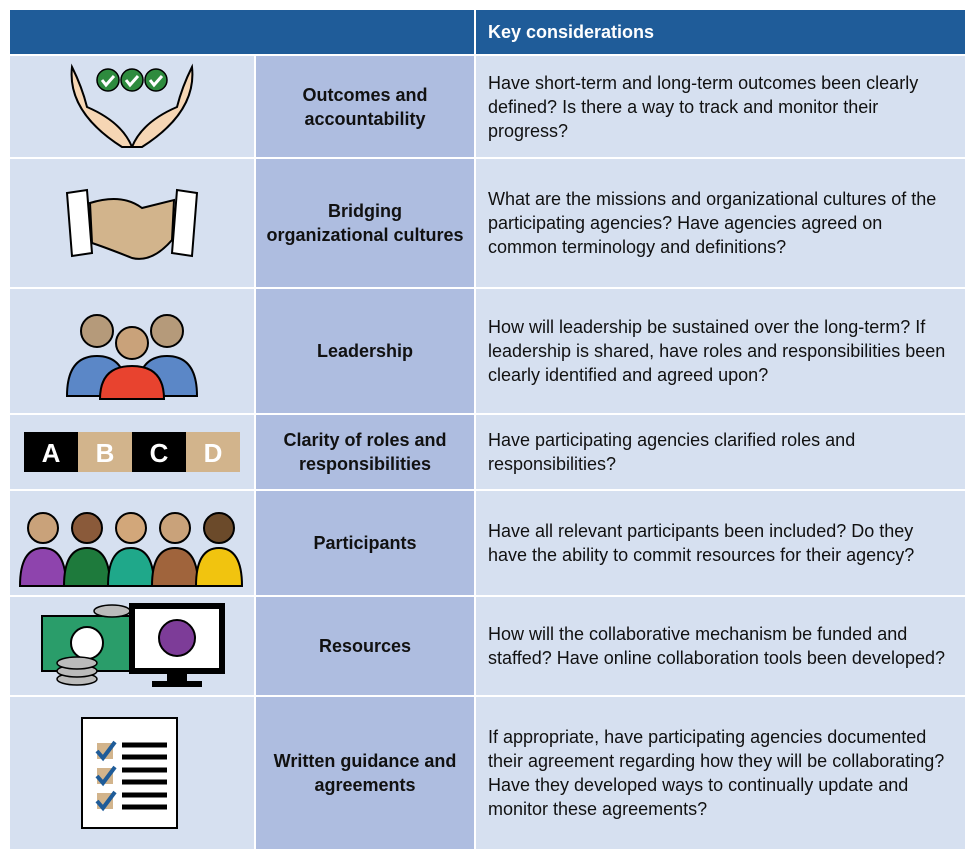 The width and height of the screenshot is (974, 849). I want to click on row-label: Outcomes and accountability, so click(365, 106).